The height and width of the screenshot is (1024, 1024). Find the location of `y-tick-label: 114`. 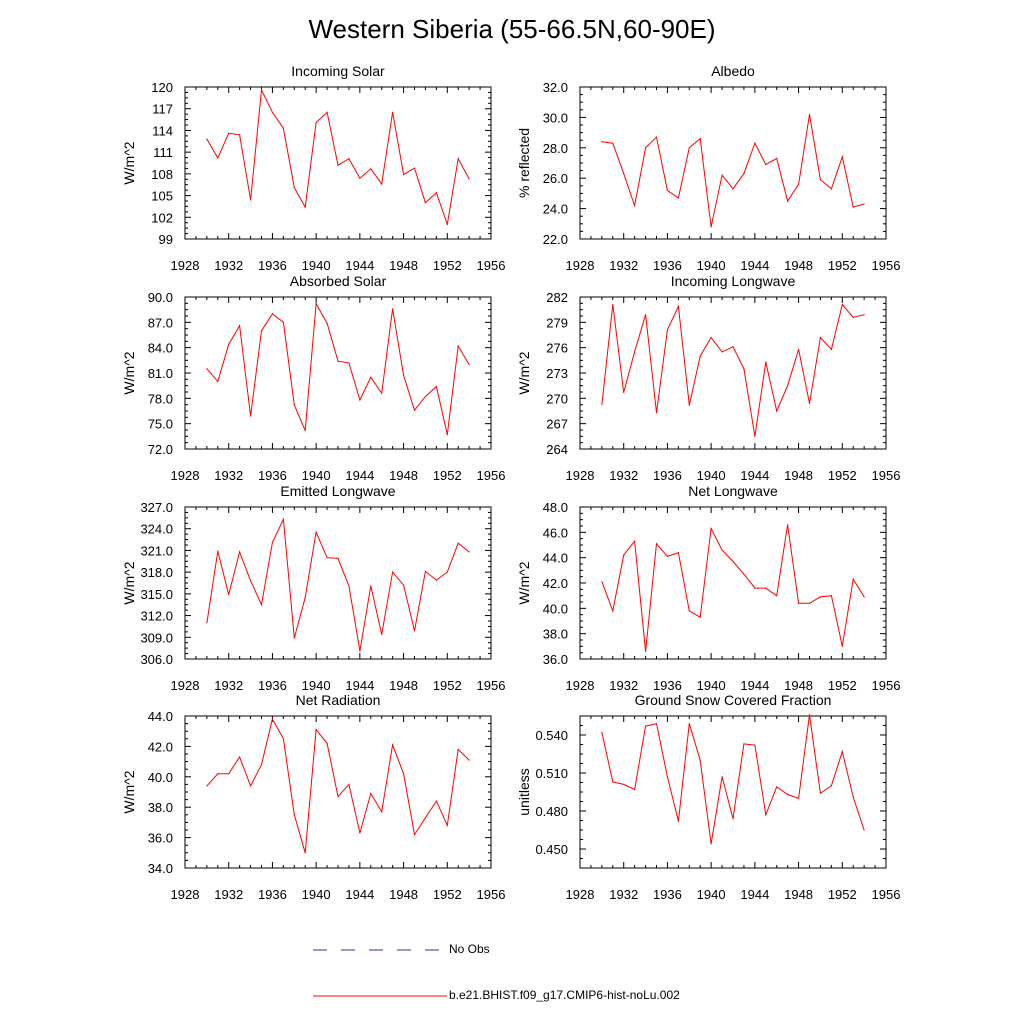

y-tick-label: 114 is located at coordinates (162, 130).